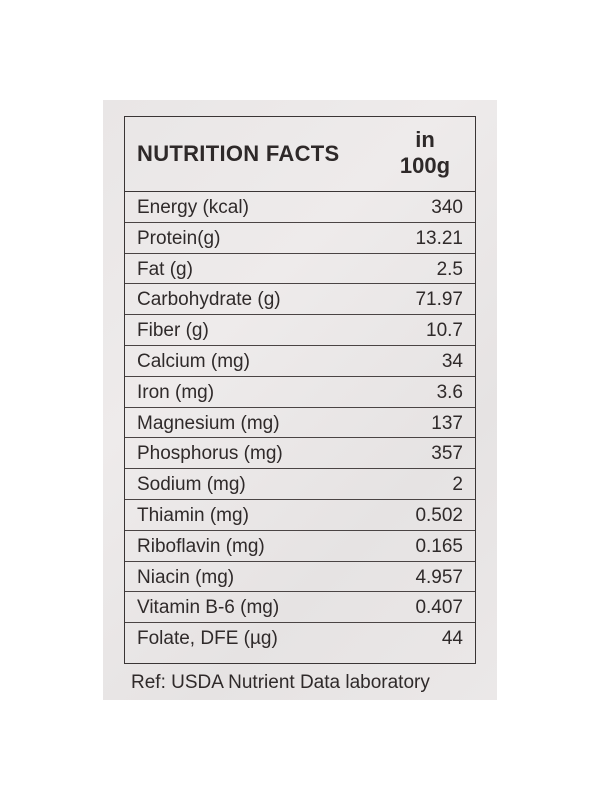  What do you see at coordinates (238, 153) in the screenshot?
I see `table-title: NUTRITION FACTS` at bounding box center [238, 153].